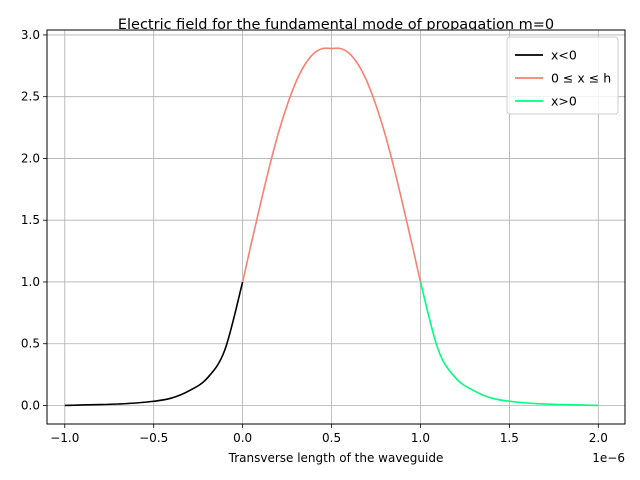 The width and height of the screenshot is (640, 480). Describe the element at coordinates (30, 282) in the screenshot. I see `y-tick-label: 1.0` at that location.